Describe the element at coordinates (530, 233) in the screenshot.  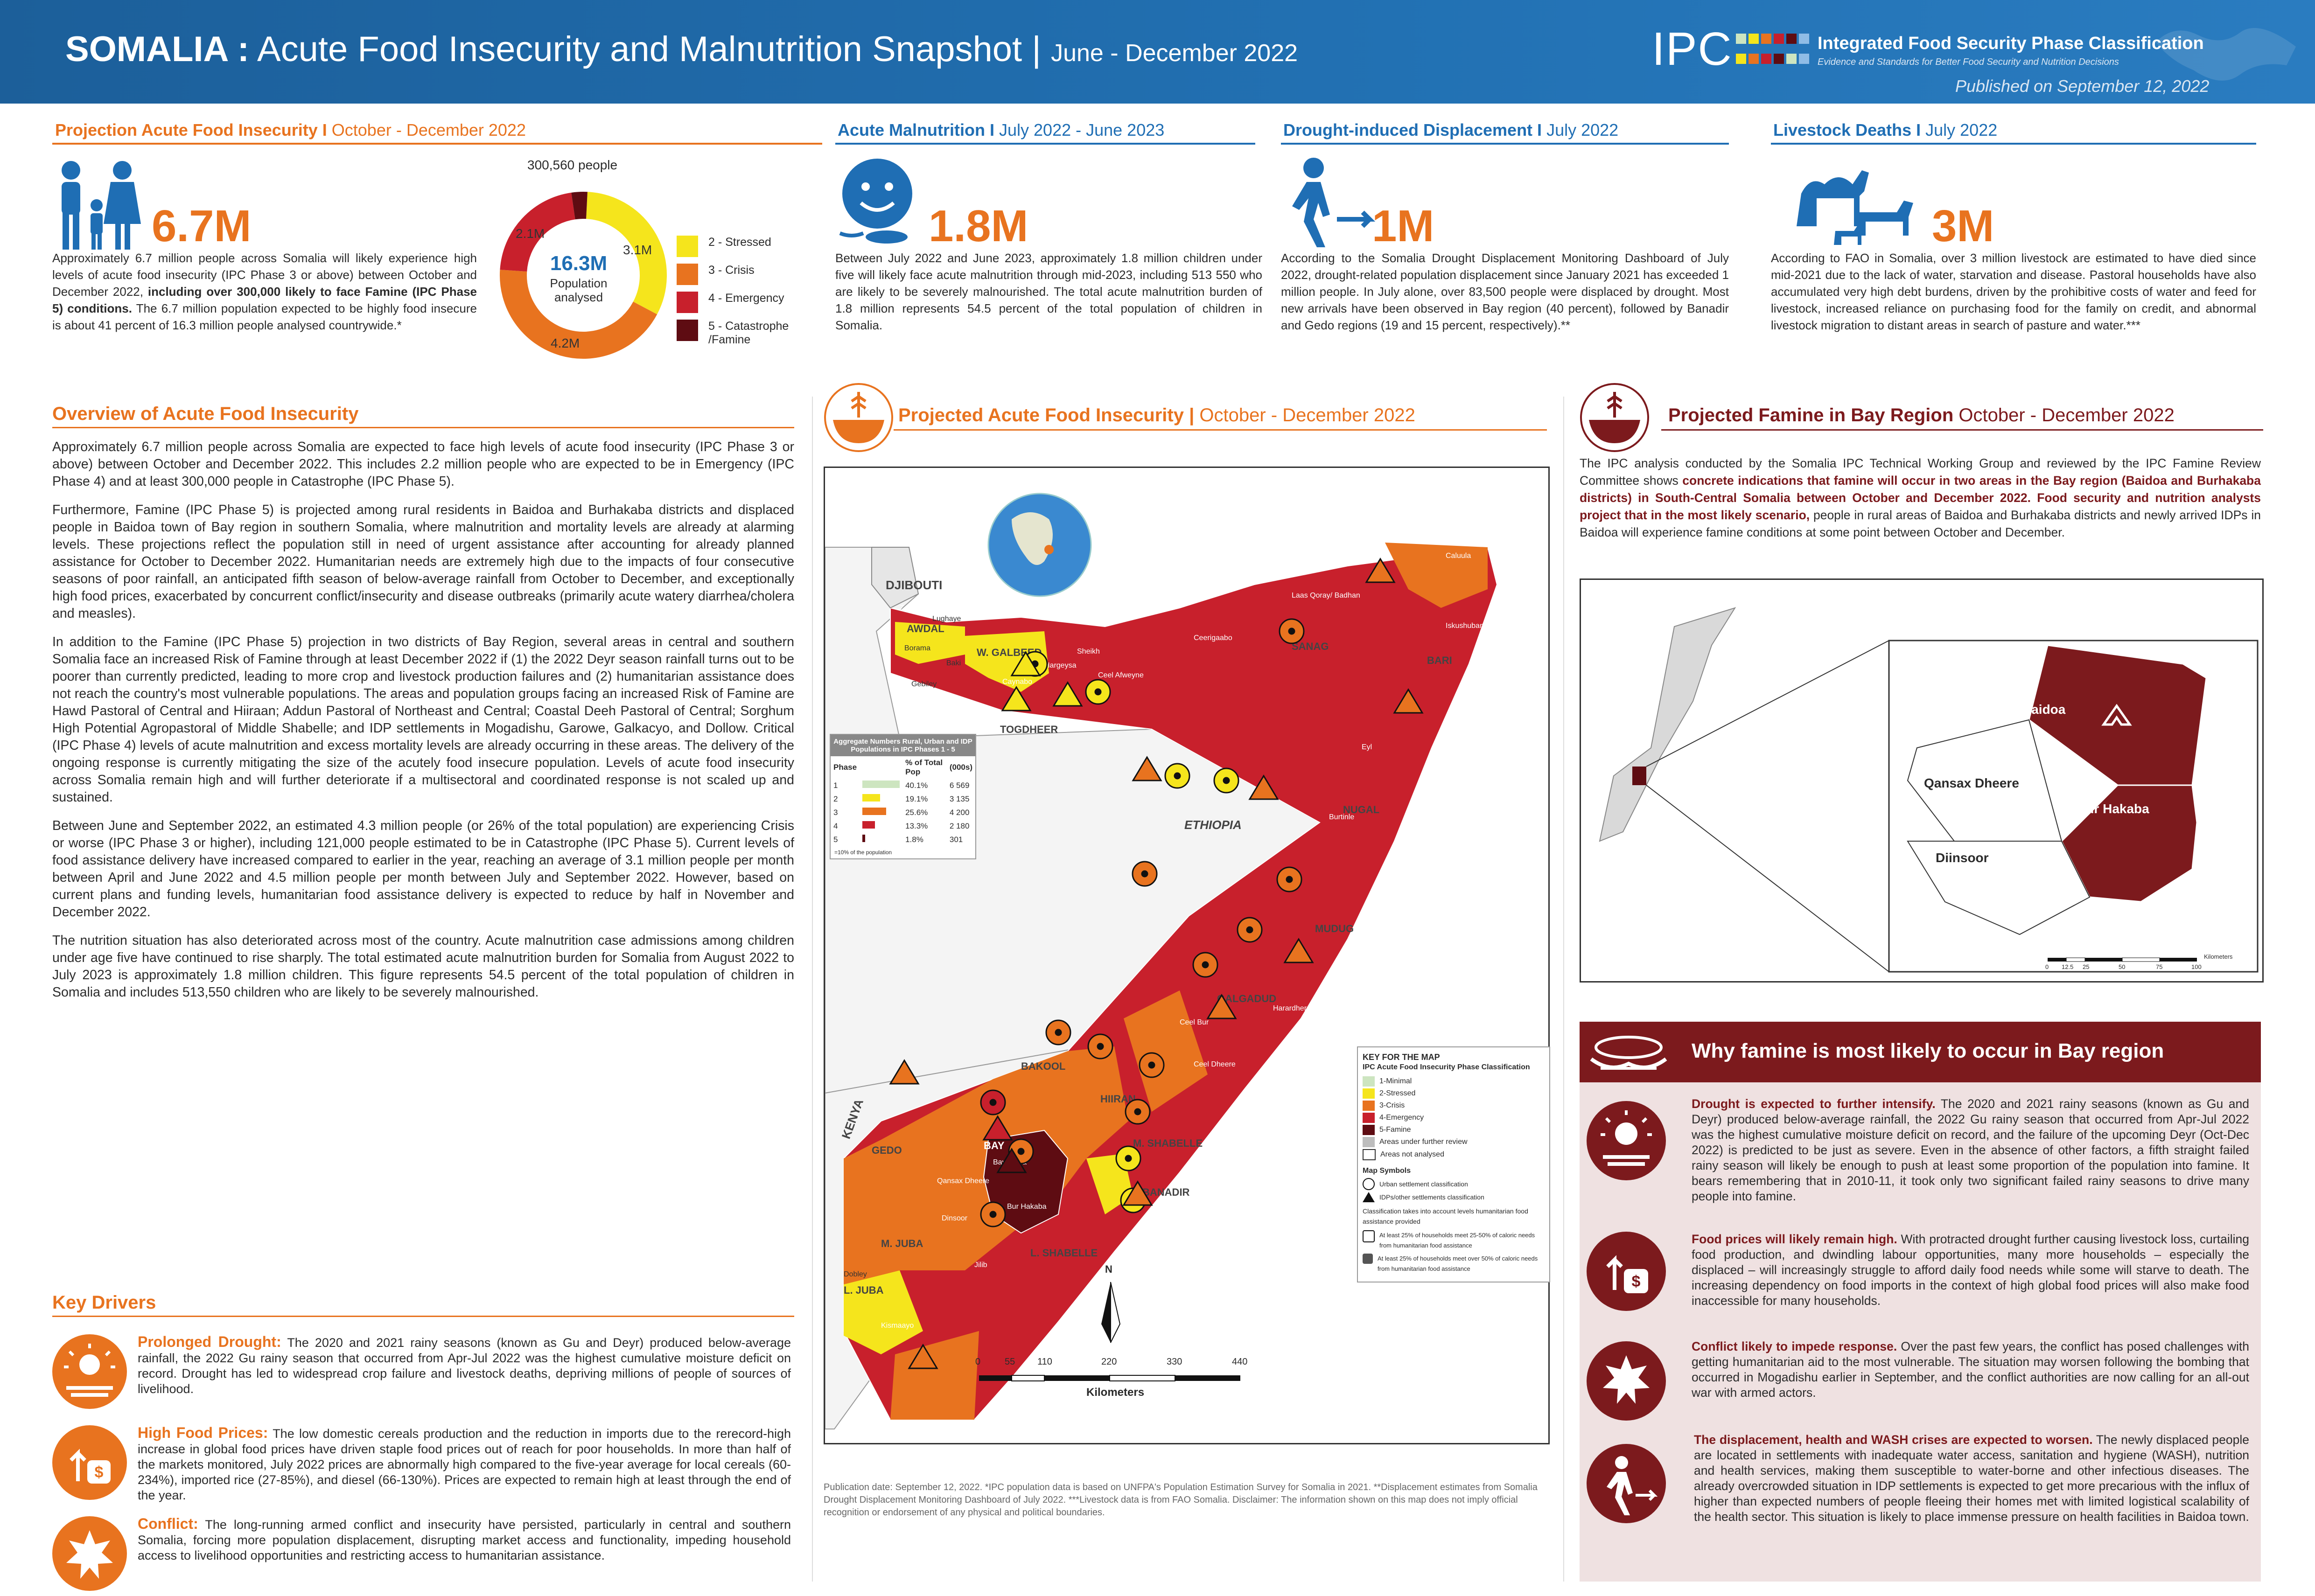
I see `donut-label-emergency: 2.1M` at that location.